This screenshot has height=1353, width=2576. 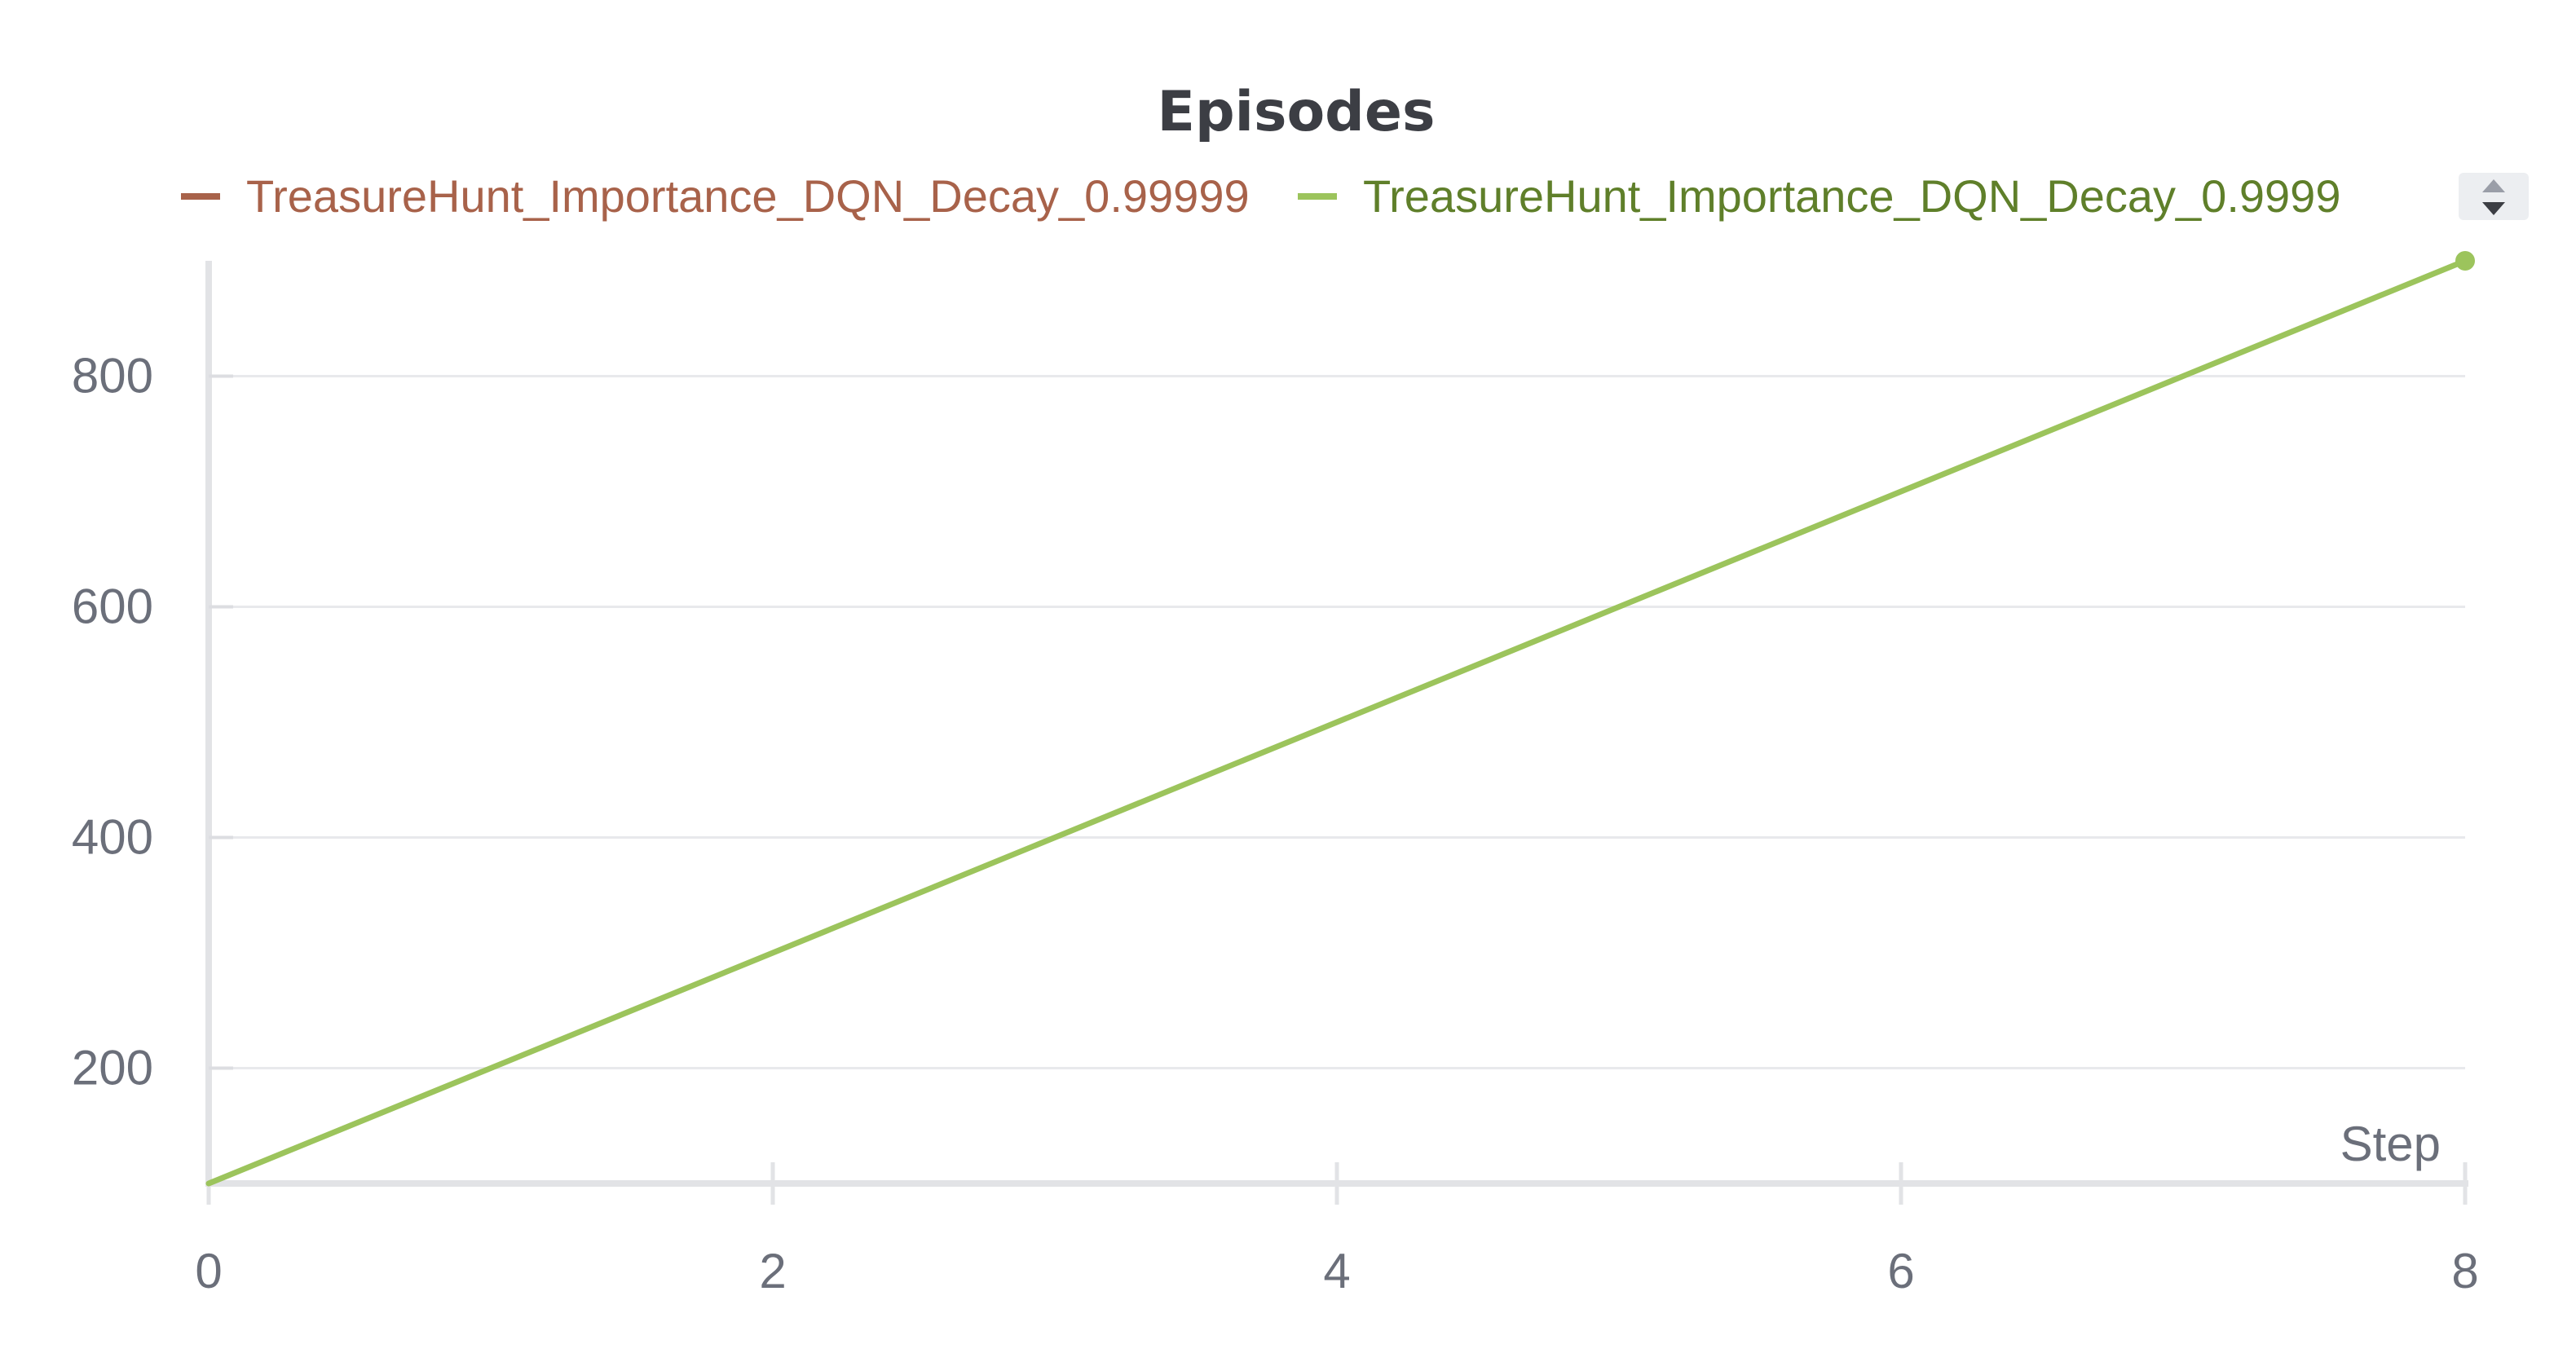 What do you see at coordinates (112, 376) in the screenshot?
I see `y-tick-label-3: 800` at bounding box center [112, 376].